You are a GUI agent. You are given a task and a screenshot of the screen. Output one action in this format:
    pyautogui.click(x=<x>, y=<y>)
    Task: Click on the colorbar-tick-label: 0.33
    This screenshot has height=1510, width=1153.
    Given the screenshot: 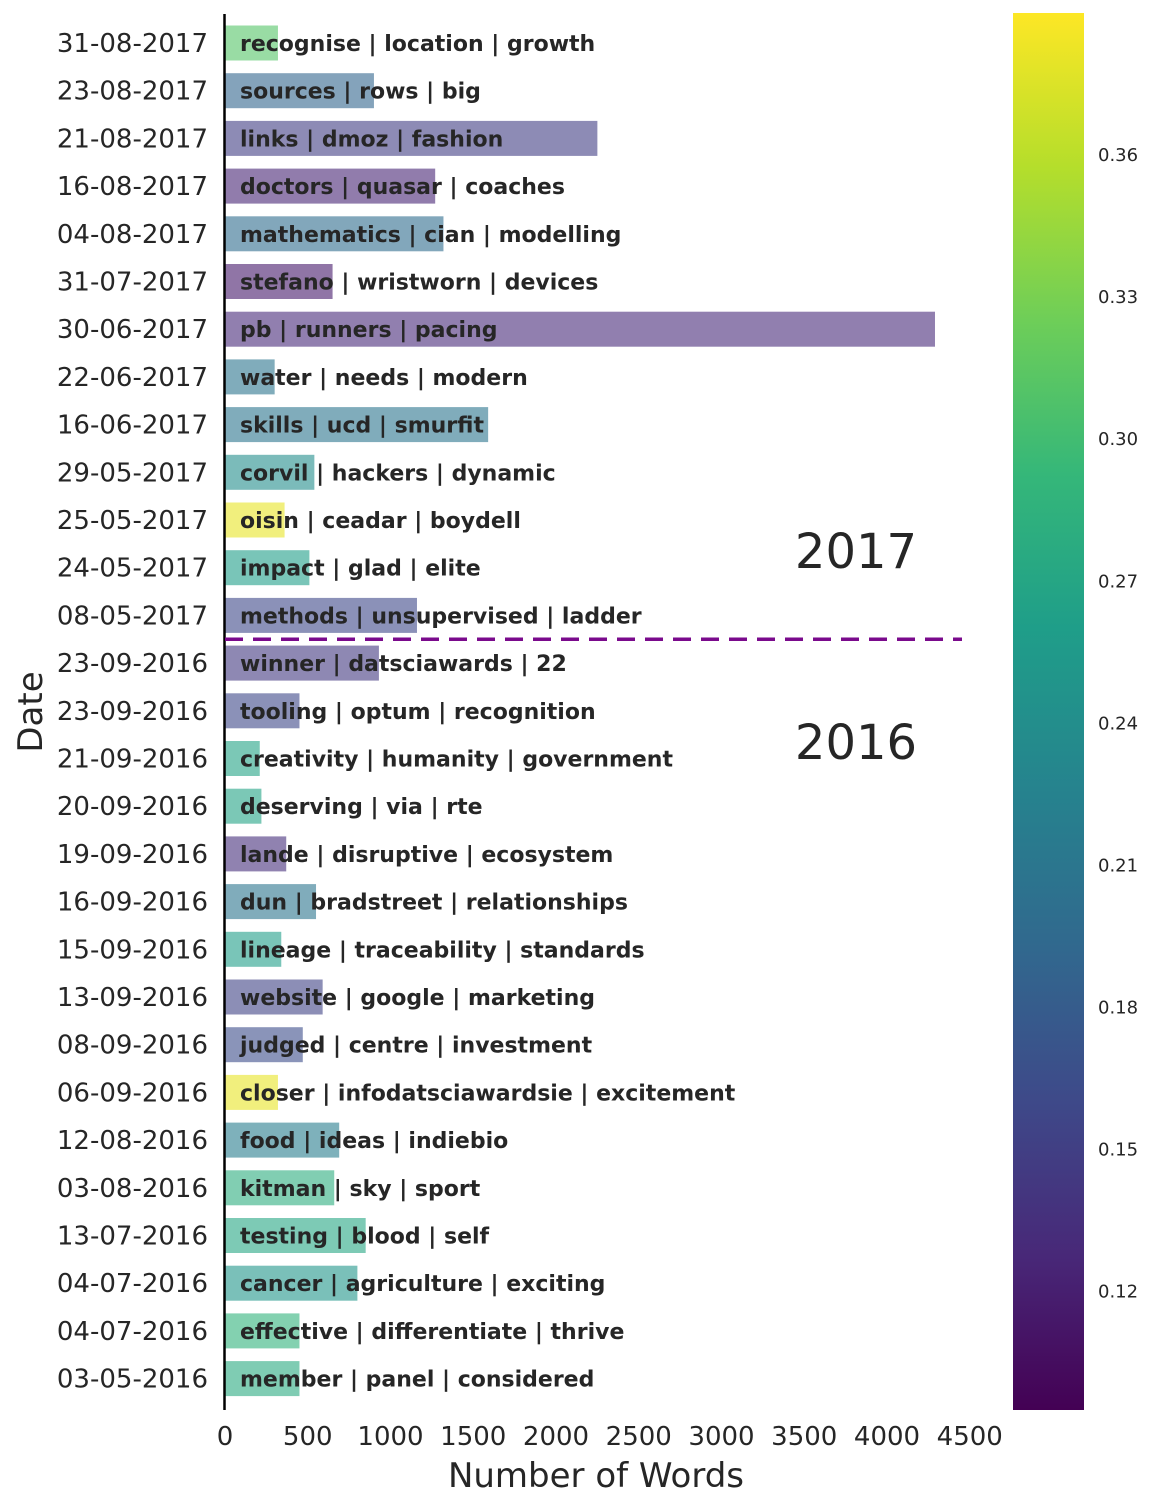 What is the action you would take?
    pyautogui.click(x=1118, y=297)
    